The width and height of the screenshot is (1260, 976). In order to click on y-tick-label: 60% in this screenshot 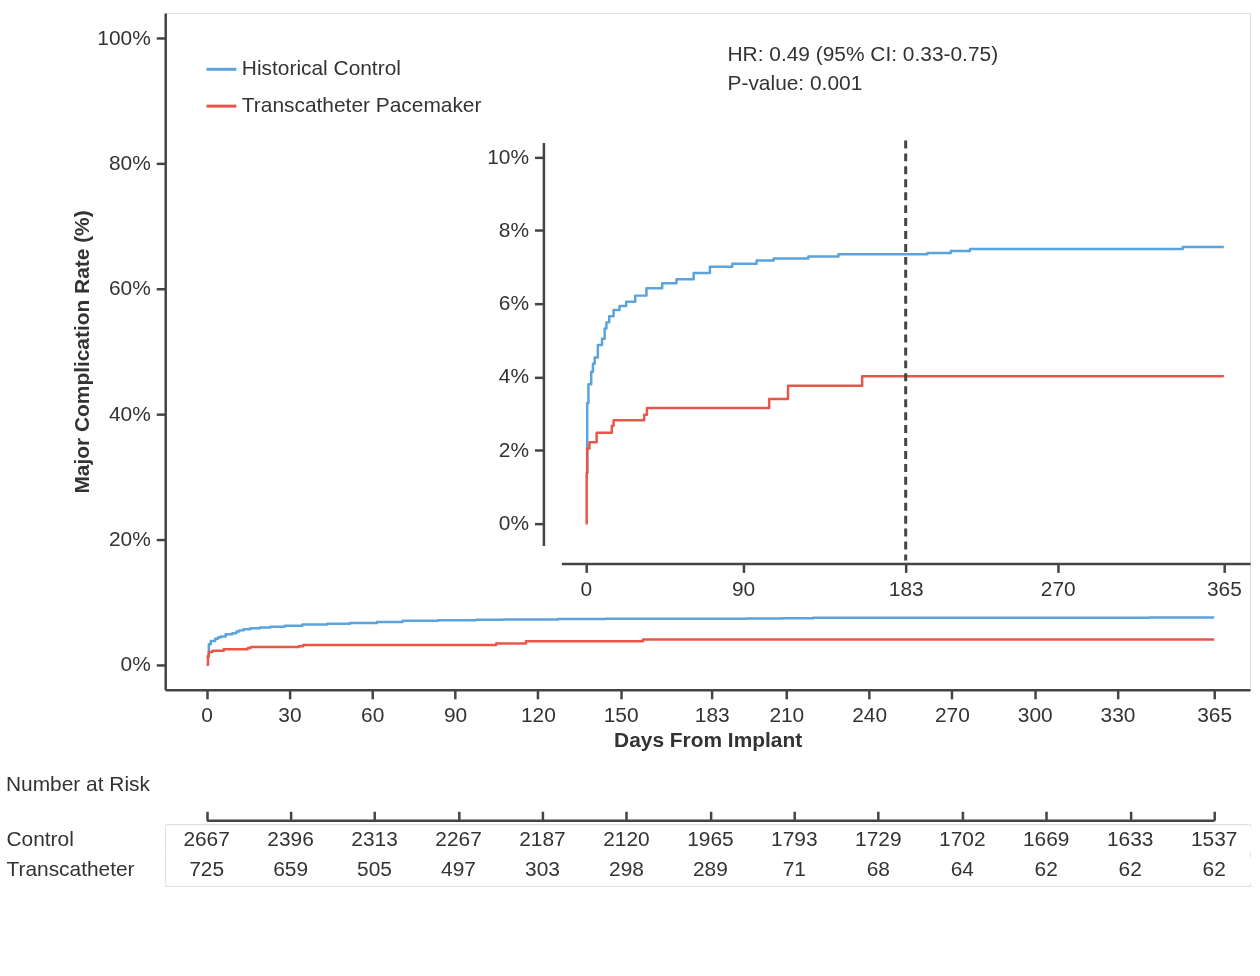, I will do `click(129, 288)`.